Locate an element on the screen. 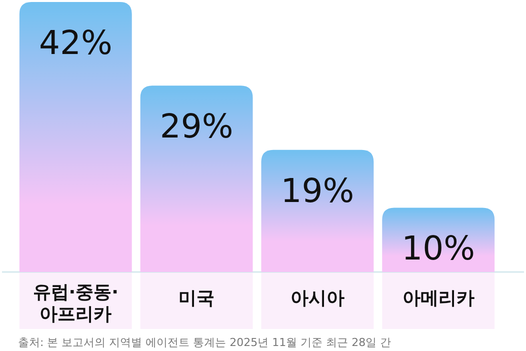  data-label: 42% is located at coordinates (75, 42).